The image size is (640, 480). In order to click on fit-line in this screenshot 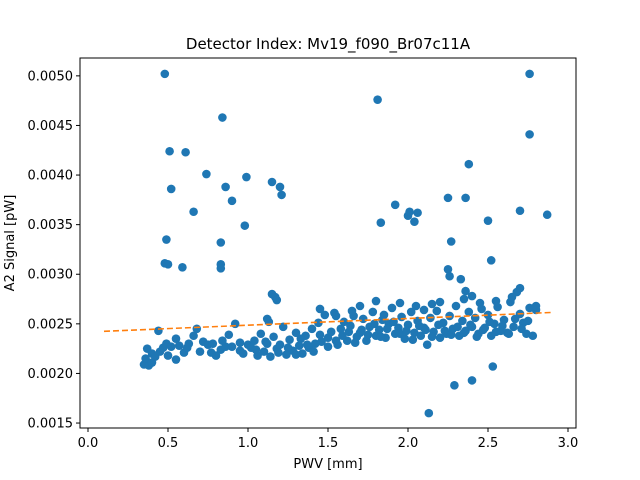, I will do `click(328, 322)`.